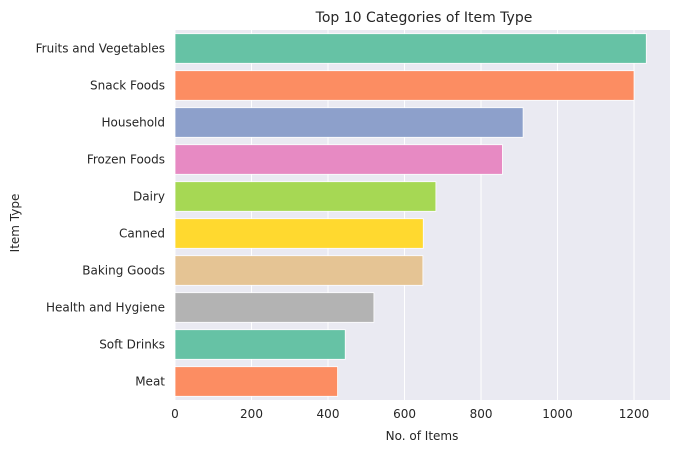 The image size is (679, 453). I want to click on y-tick-label: Frozen Foods, so click(126, 160).